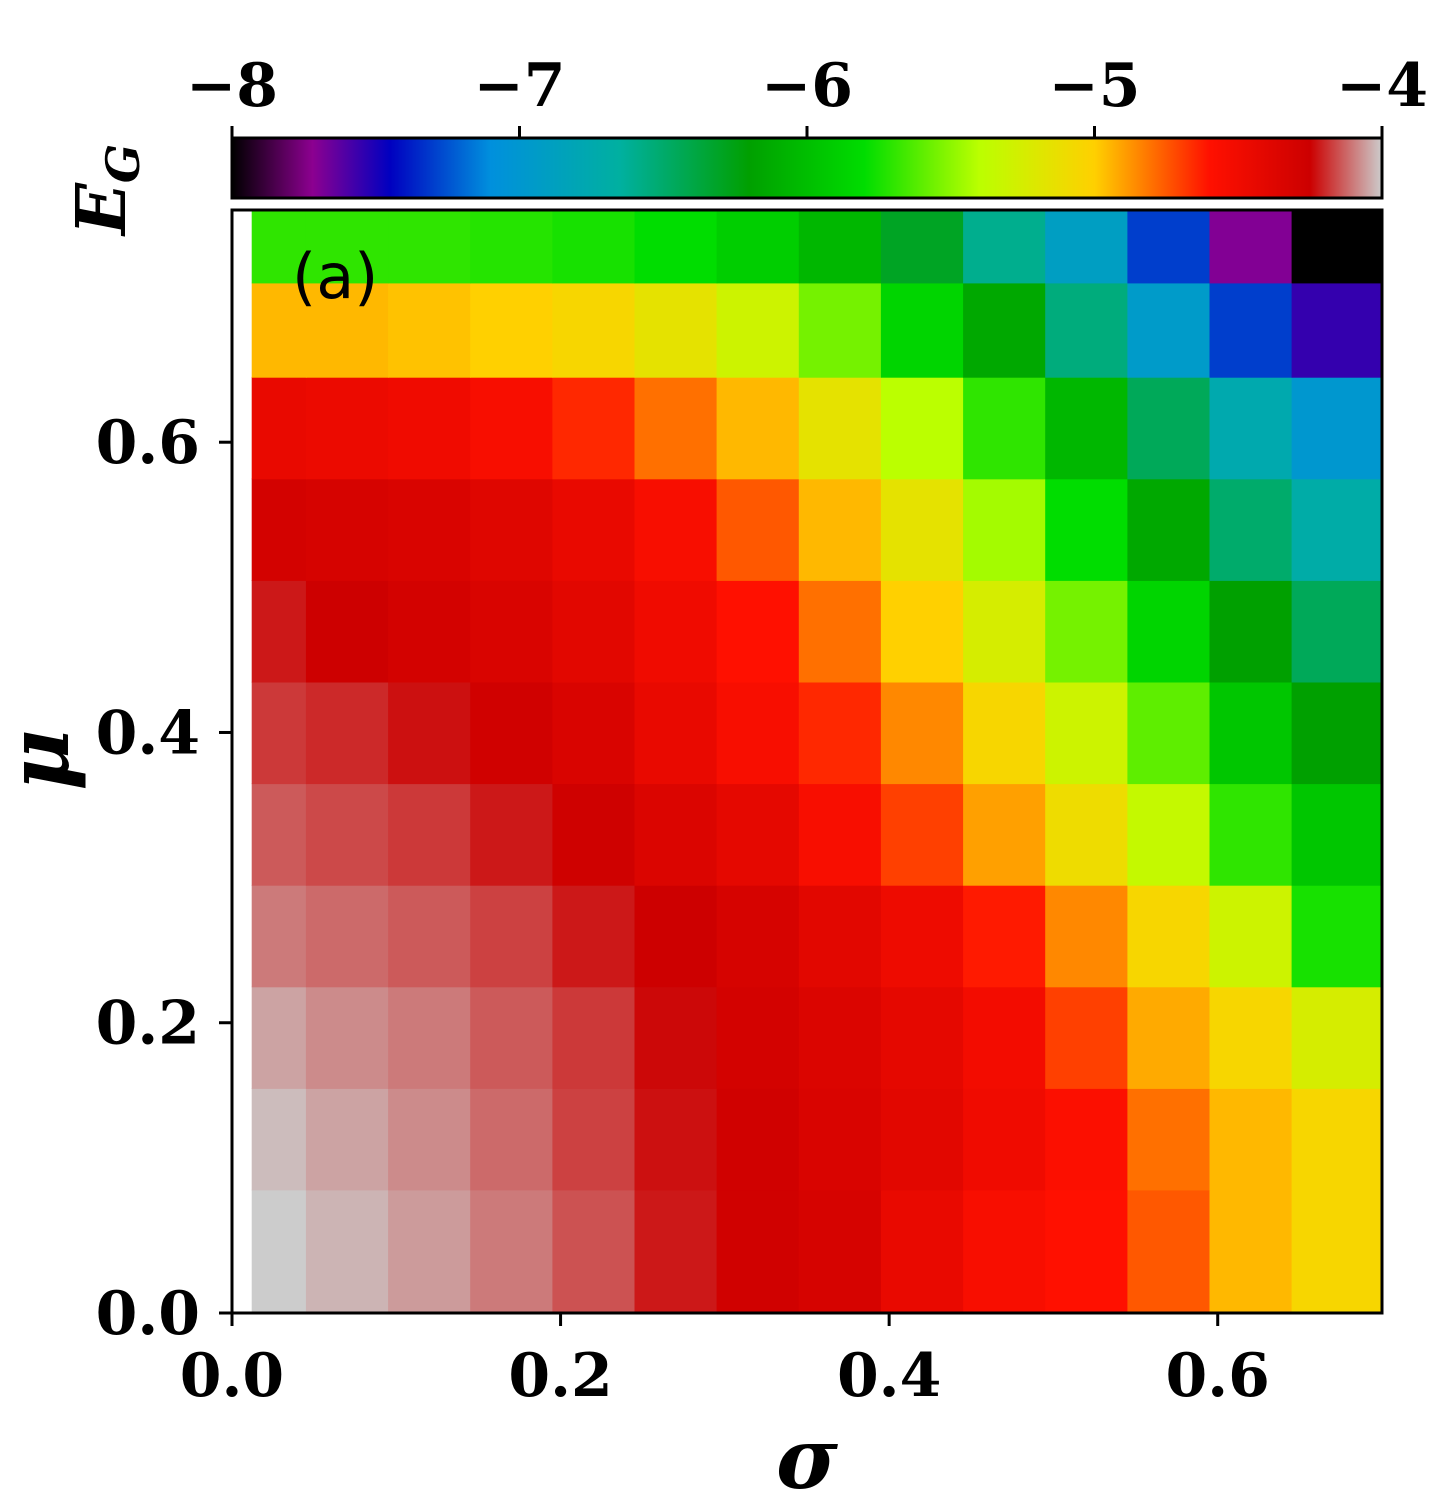 This screenshot has width=1440, height=1500. Describe the element at coordinates (232, 1376) in the screenshot. I see `x-tick-label: 0.0` at that location.